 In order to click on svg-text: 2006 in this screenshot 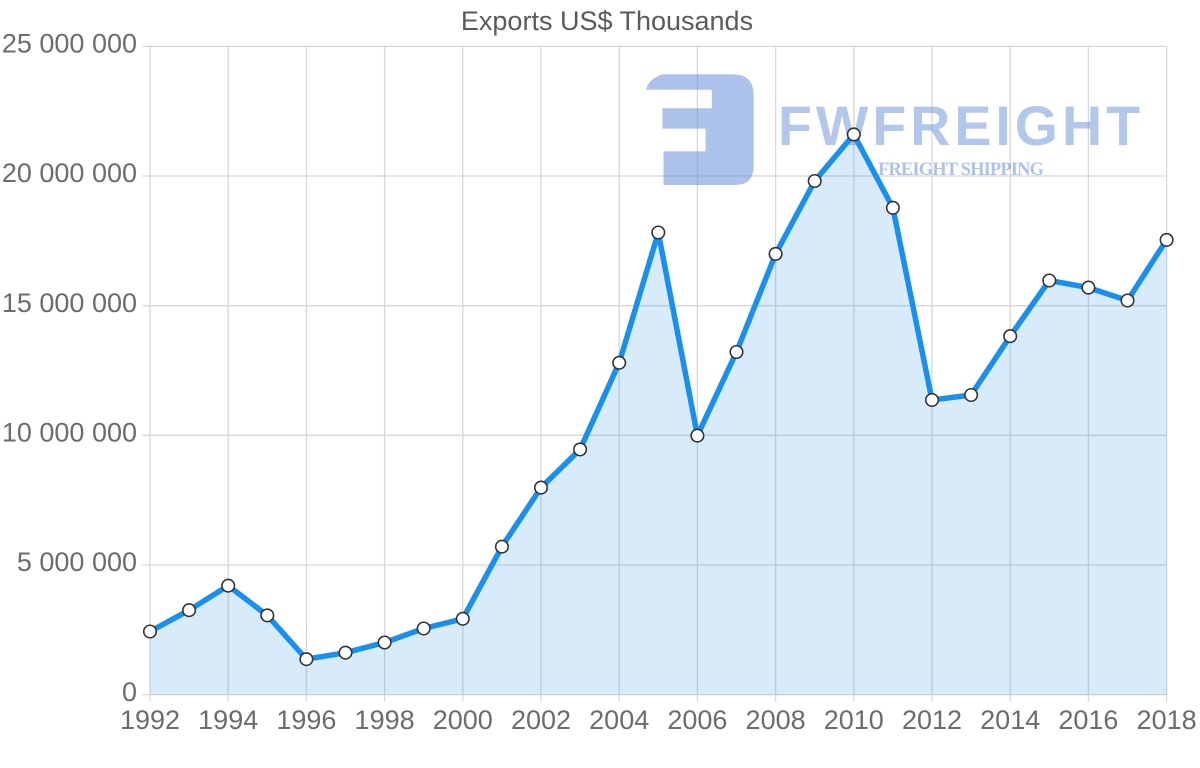, I will do `click(697, 720)`.